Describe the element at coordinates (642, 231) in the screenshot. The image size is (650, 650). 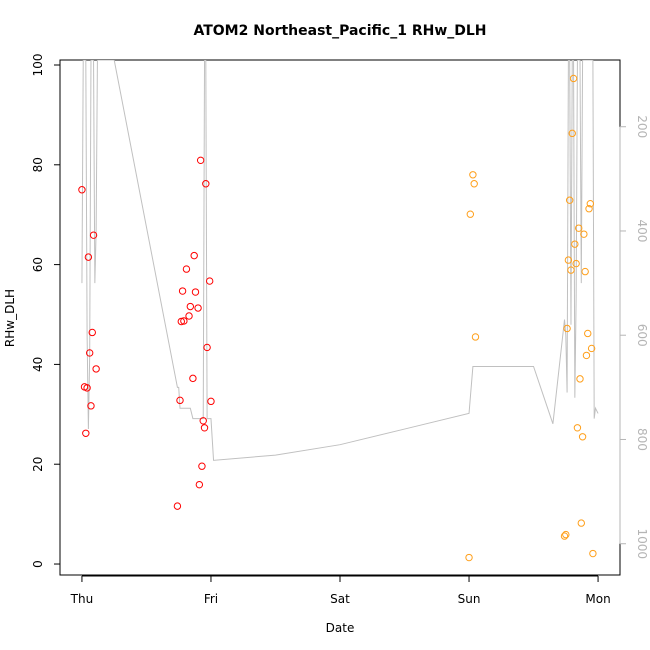
I see `y2-tick-label: 400` at that location.